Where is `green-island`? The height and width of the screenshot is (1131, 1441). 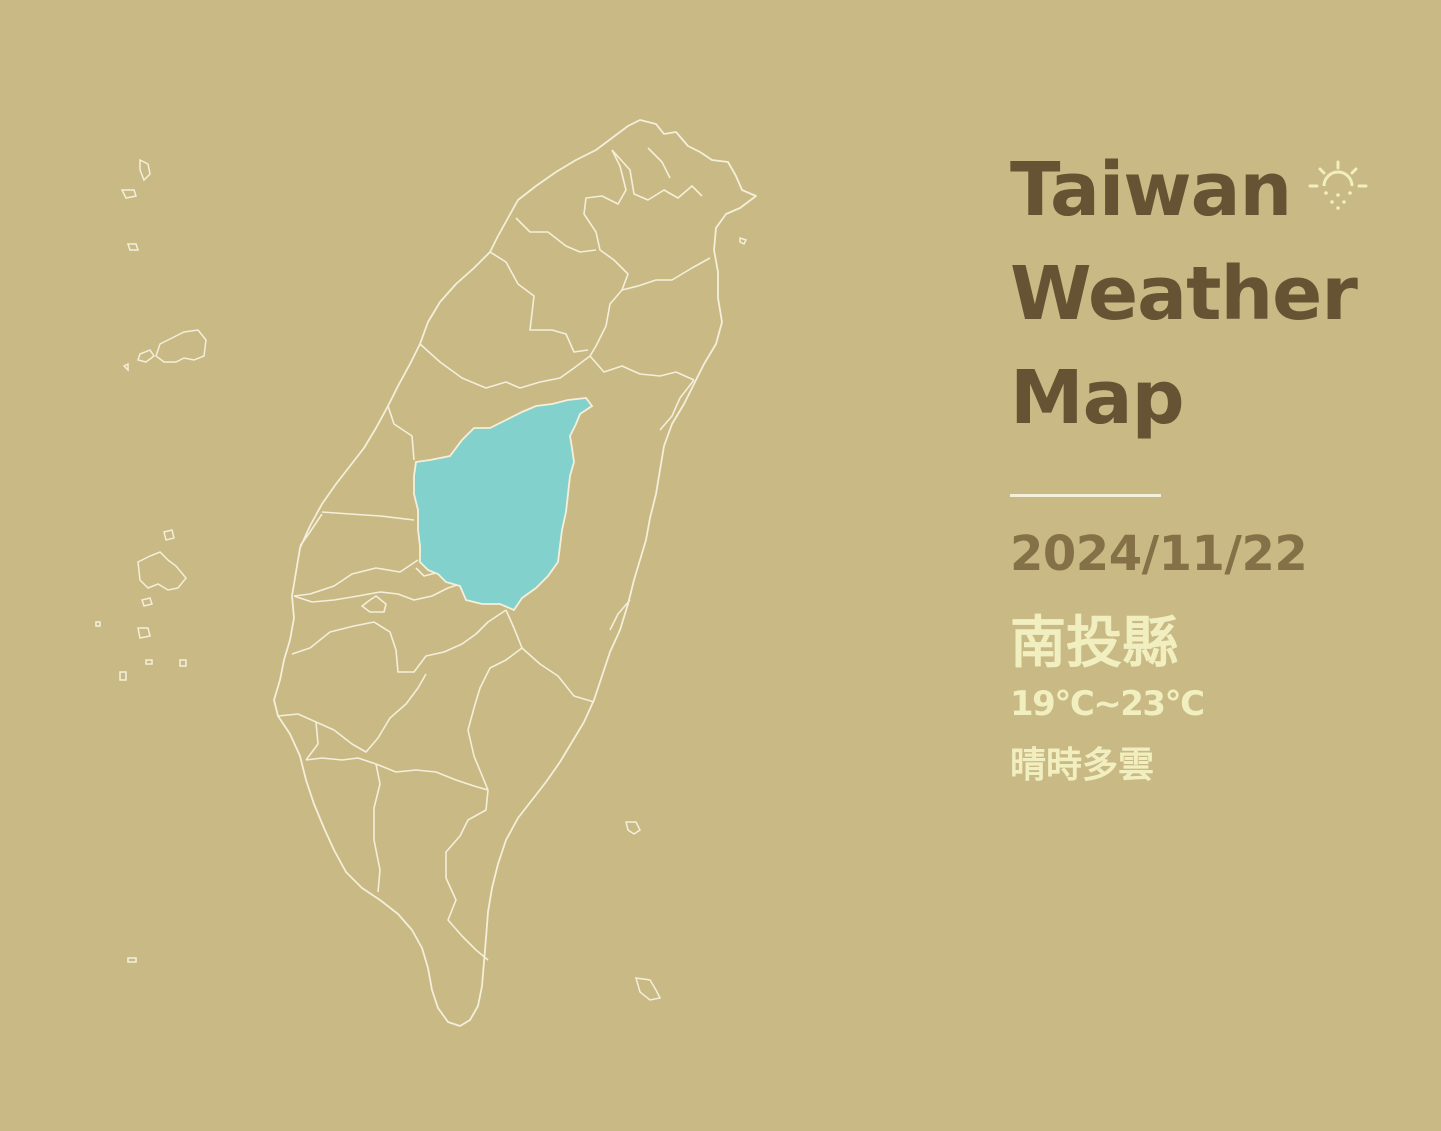
green-island is located at coordinates (633, 828).